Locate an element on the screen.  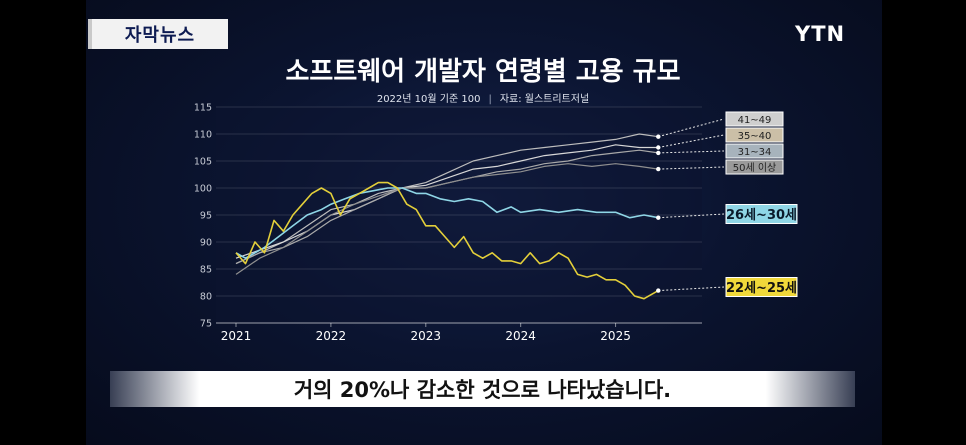
y-tick-label: 115 is located at coordinates (203, 108).